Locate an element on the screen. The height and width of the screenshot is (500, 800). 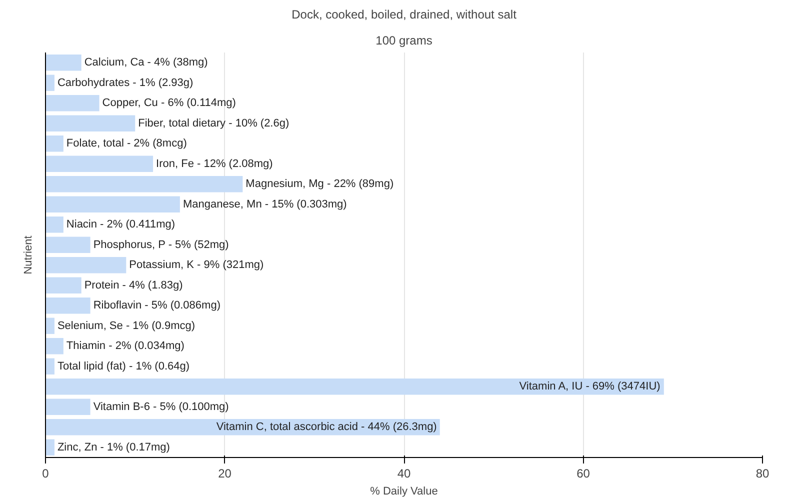
category-label: Fiber, total dietary - 10% (2.6g) is located at coordinates (214, 123).